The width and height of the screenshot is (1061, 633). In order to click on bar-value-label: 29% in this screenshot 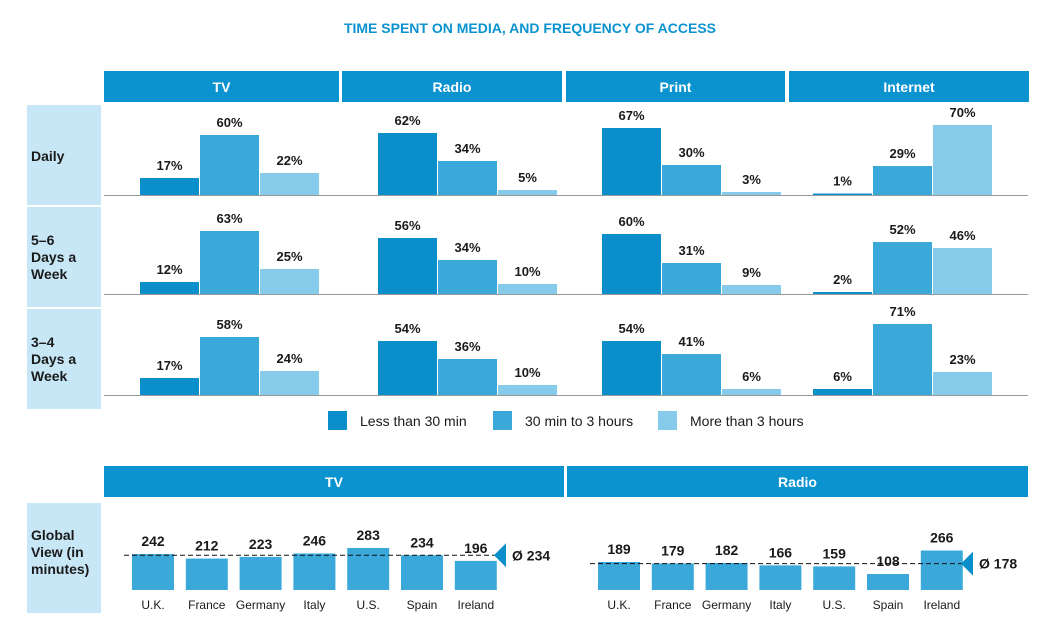, I will do `click(902, 153)`.